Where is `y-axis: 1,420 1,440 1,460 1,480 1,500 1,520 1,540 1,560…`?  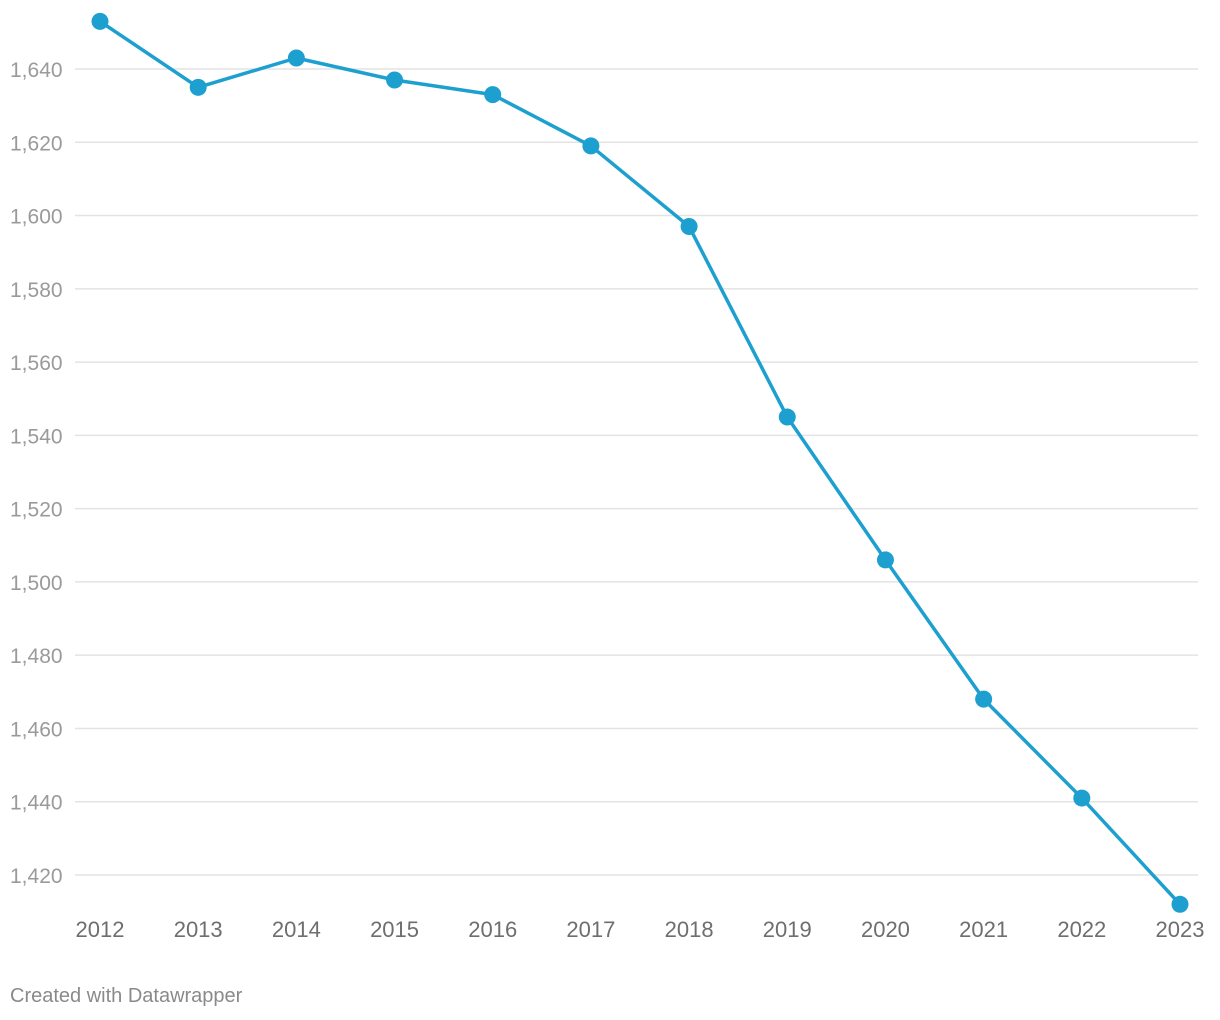
y-axis: 1,420 1,440 1,460 1,480 1,500 1,520 1,540 1,560… is located at coordinates (36, 473).